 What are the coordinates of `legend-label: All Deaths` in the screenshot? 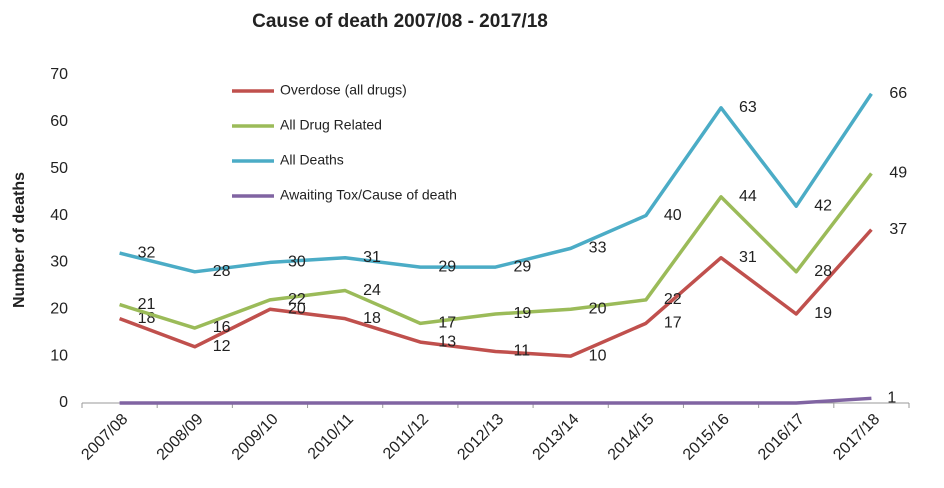 It's located at (312, 160).